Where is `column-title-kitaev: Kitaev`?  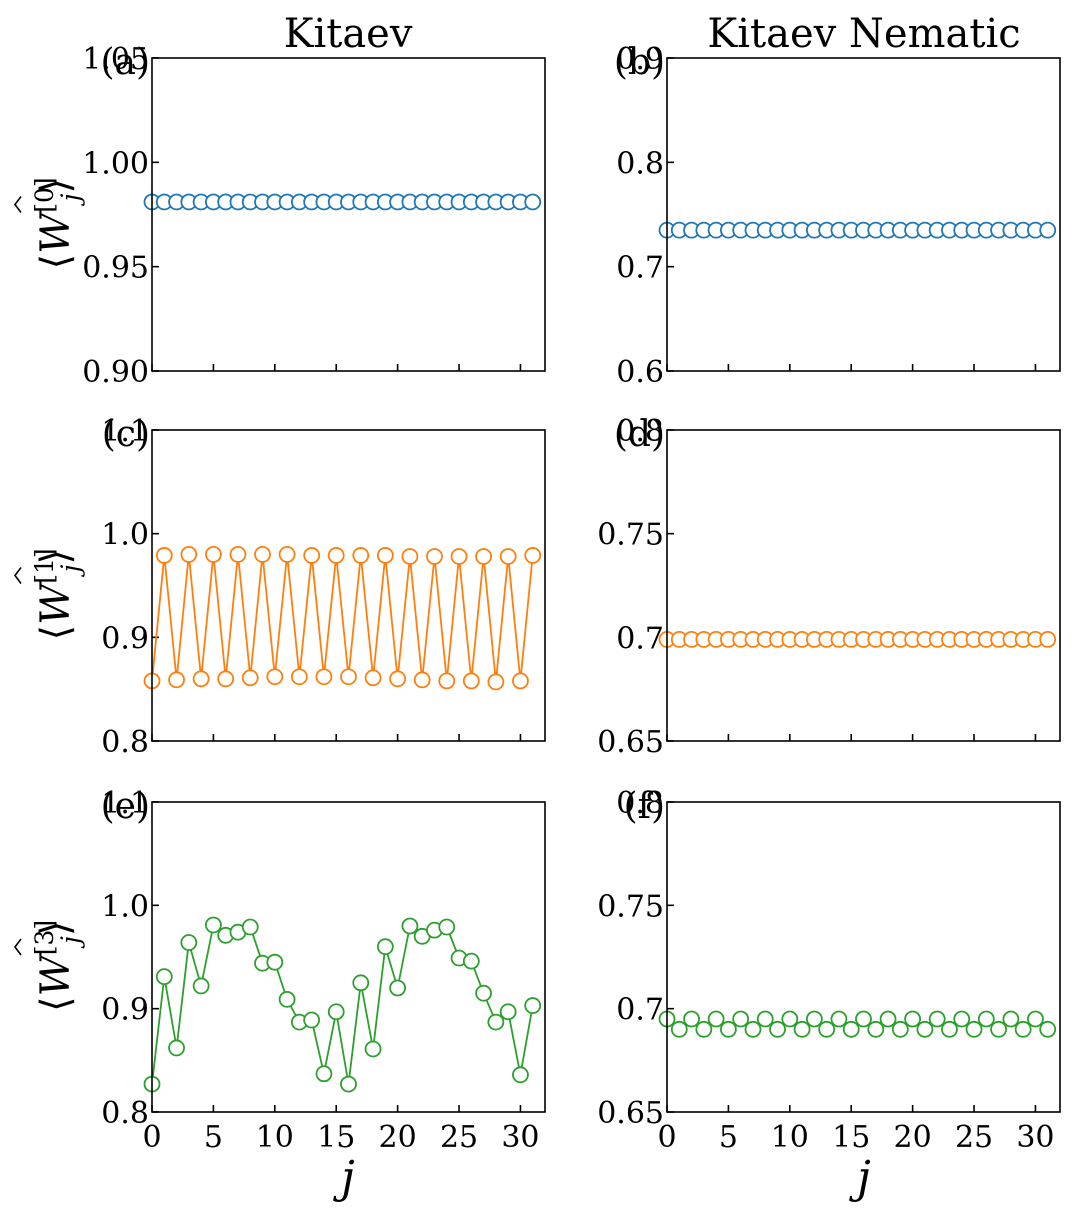
column-title-kitaev: Kitaev is located at coordinates (348, 34).